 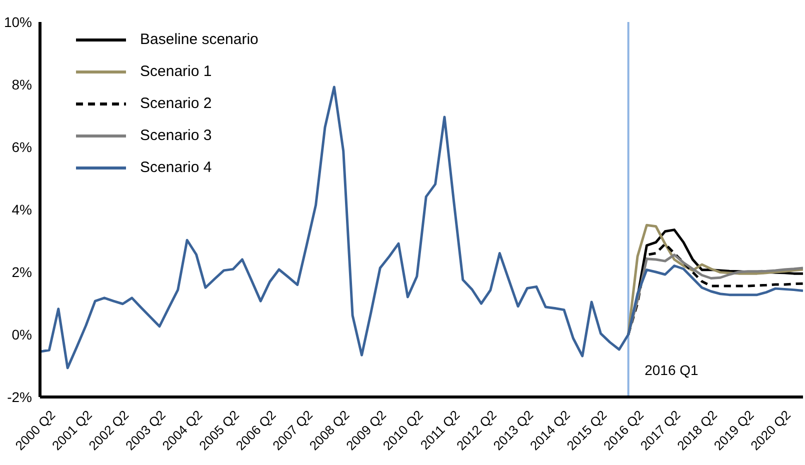 I want to click on y-tick-label: 2%, so click(x=22, y=272).